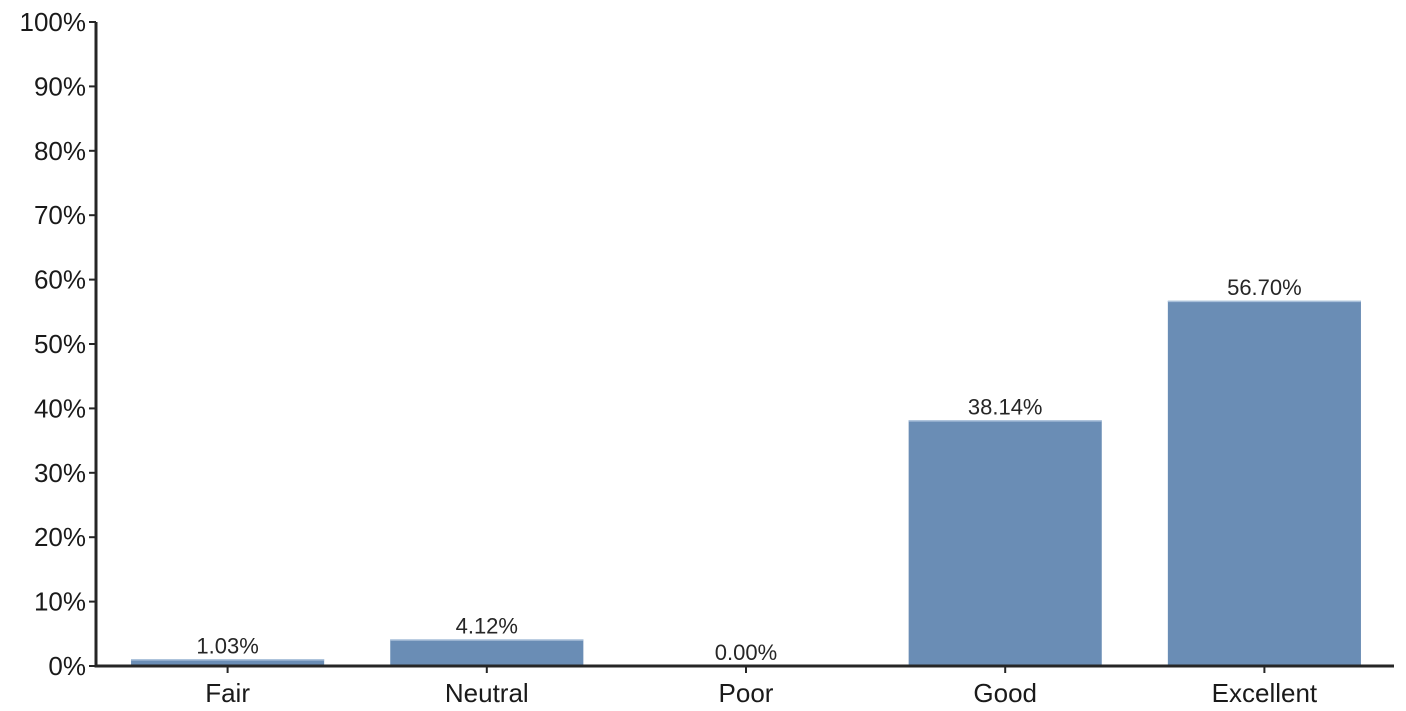  I want to click on data-label-fair: 1.03%, so click(227, 645).